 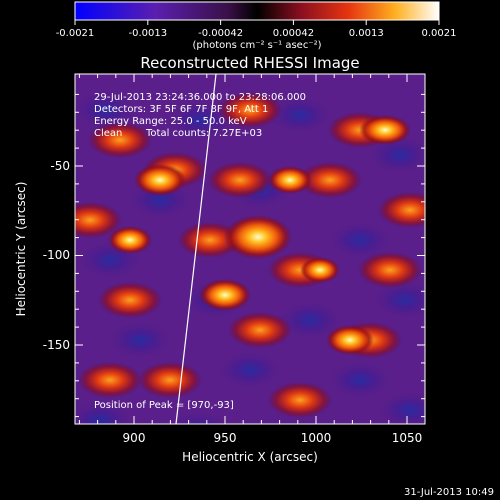 I want to click on energy-range: Energy Range: 25.0 - 50.0 keV, so click(x=170, y=121).